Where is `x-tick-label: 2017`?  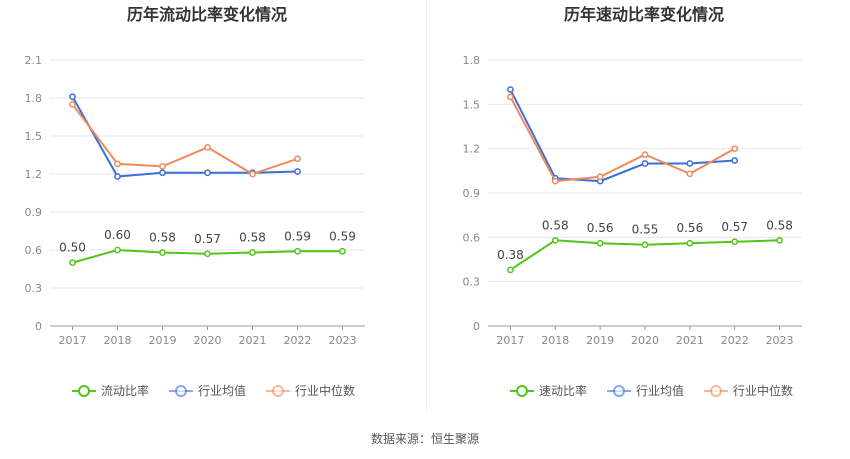 x-tick-label: 2017 is located at coordinates (510, 340).